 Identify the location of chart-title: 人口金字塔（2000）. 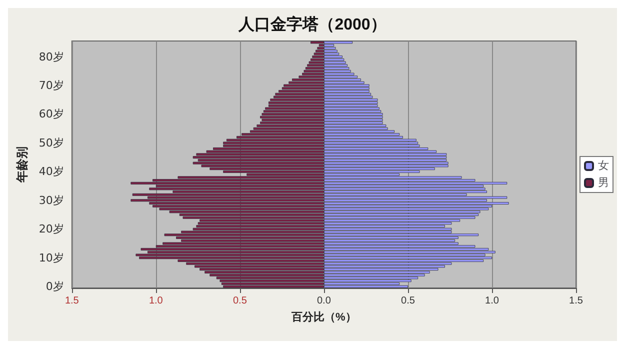
(312, 24).